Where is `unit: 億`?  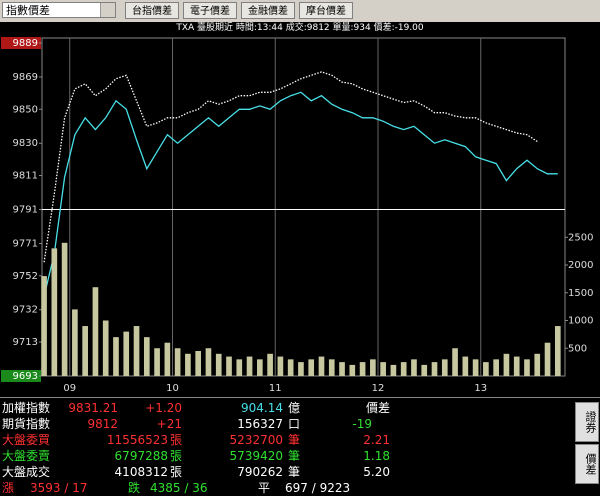
unit: 億 is located at coordinates (294, 408).